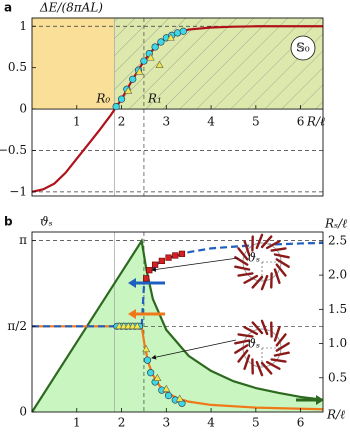 The width and height of the screenshot is (350, 432). Describe the element at coordinates (17, 326) in the screenshot. I see `y-tick-label: π/2` at that location.